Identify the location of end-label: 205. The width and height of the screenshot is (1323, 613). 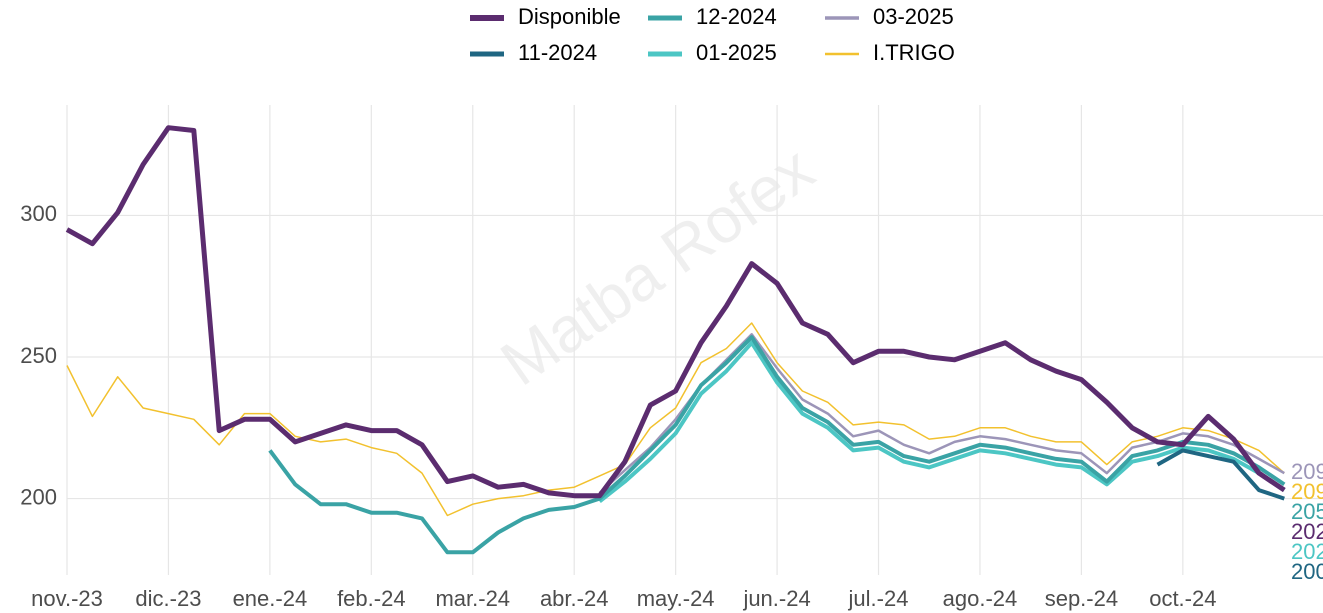
(1307, 511).